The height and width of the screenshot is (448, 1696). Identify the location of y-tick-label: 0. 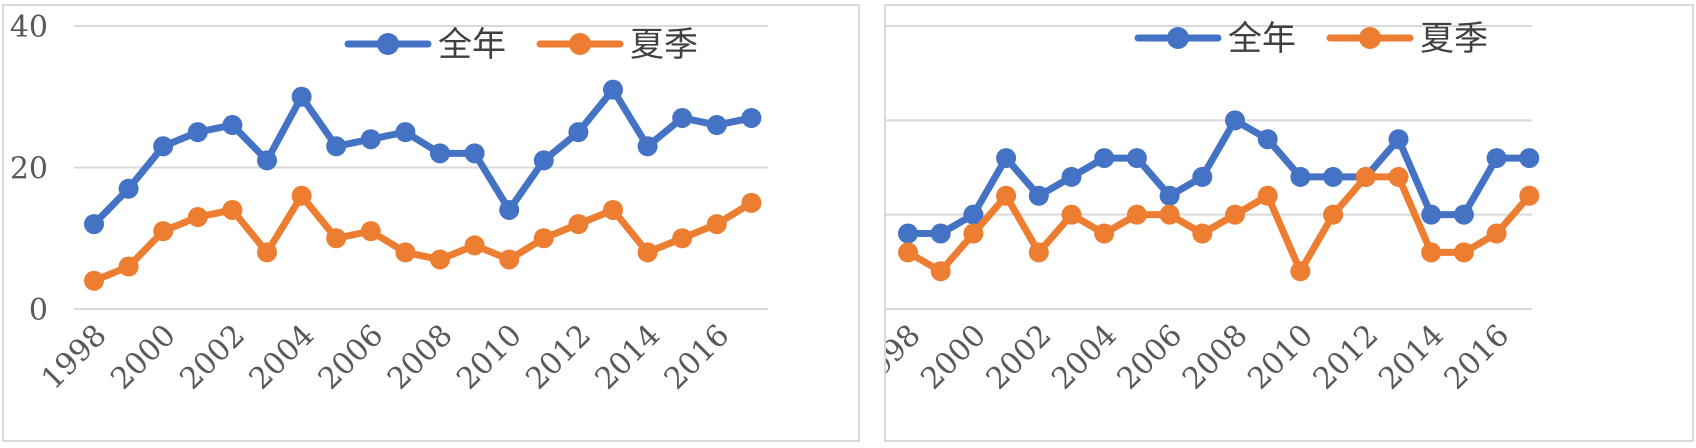
(38, 310).